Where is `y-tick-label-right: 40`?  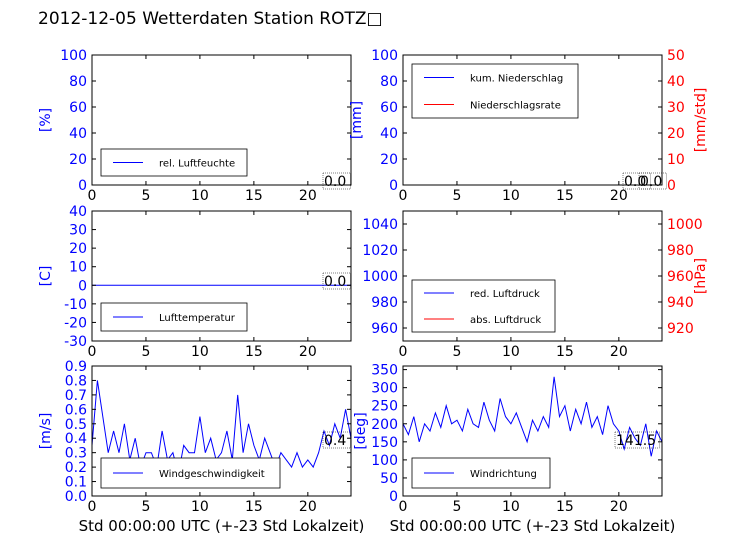
y-tick-label-right: 40 is located at coordinates (676, 82).